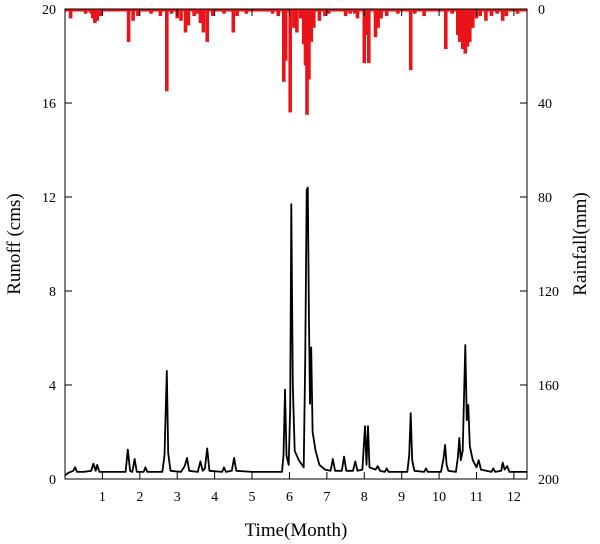 Image resolution: width=600 pixels, height=544 pixels. Describe the element at coordinates (580, 243) in the screenshot. I see `right-y-axis-label: Rainfall(mm)` at that location.